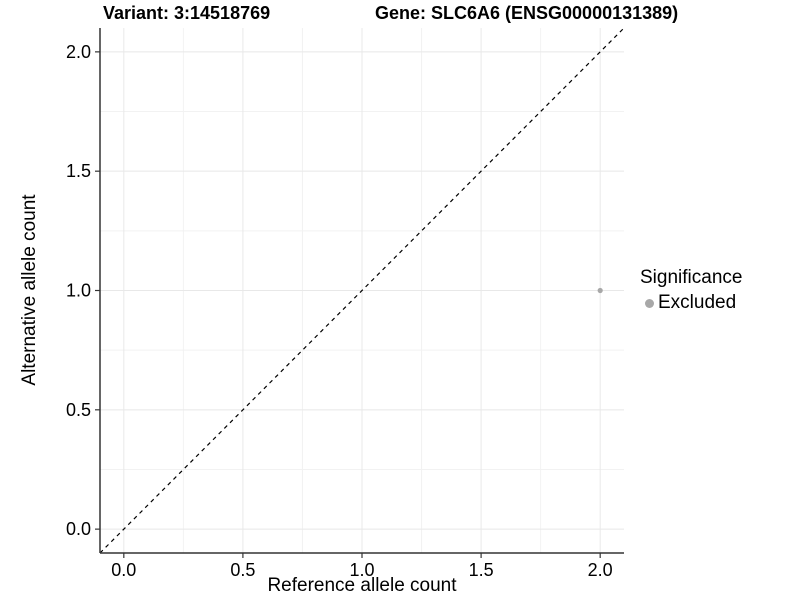 The width and height of the screenshot is (800, 600). Describe the element at coordinates (691, 277) in the screenshot. I see `legend-title: Significance` at that location.